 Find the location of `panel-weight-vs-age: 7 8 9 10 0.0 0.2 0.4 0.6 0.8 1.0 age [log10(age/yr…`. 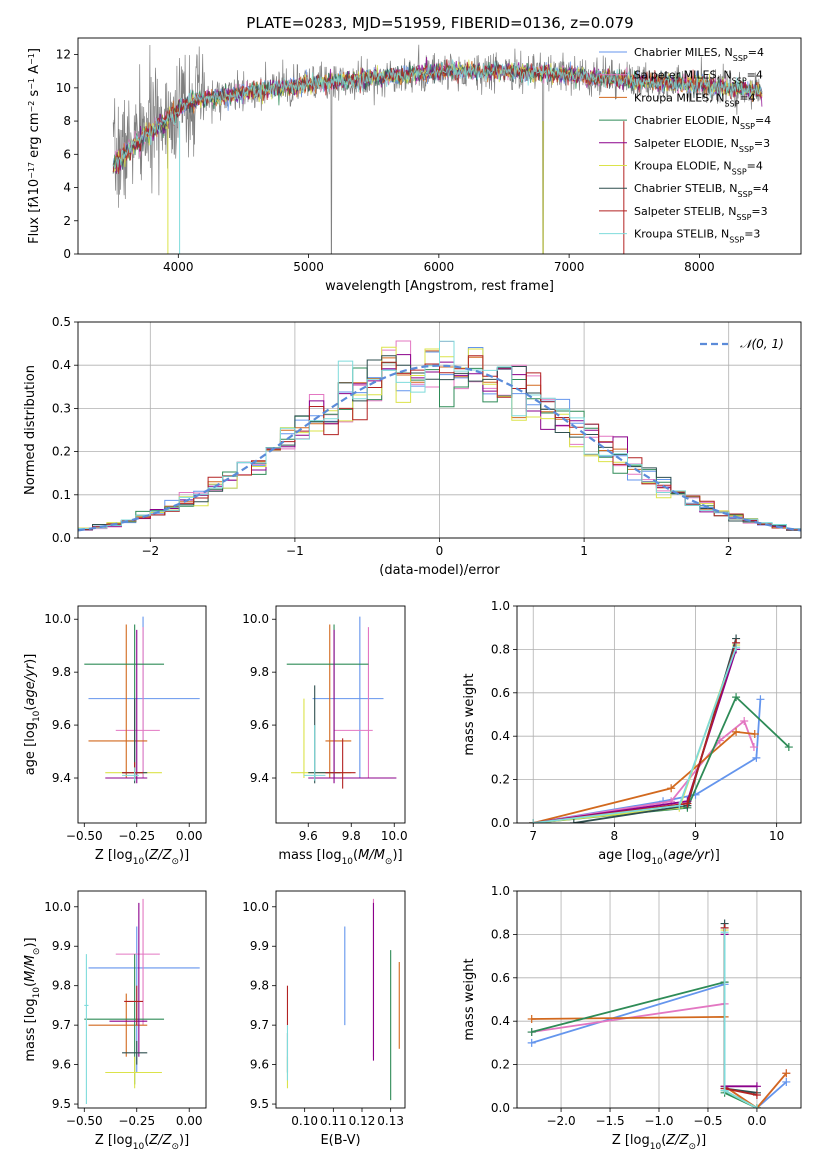

panel-weight-vs-age: 7 8 9 10 0.0 0.2 0.4 0.6 0.8 1.0 age [log10(age/yr… is located at coordinates (632, 733).